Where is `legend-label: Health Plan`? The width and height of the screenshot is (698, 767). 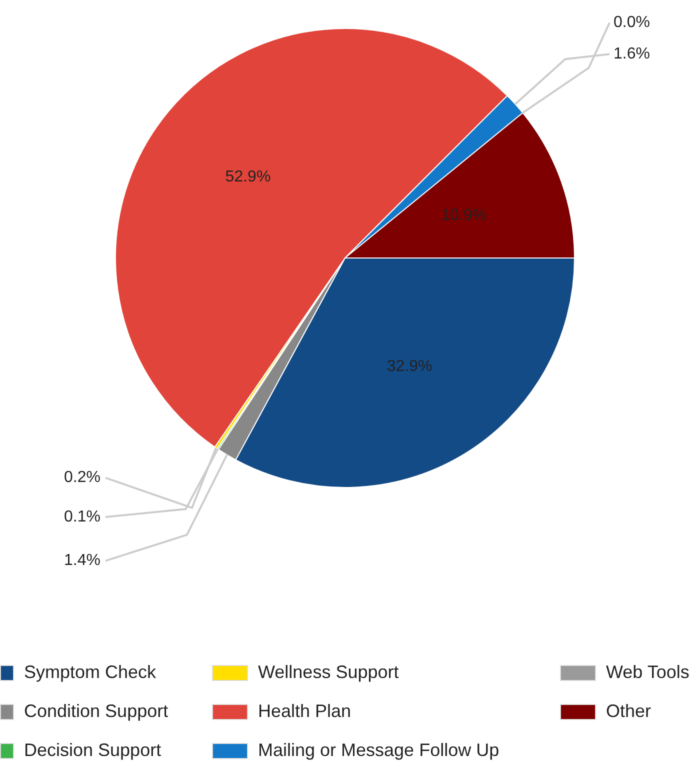
legend-label: Health Plan is located at coordinates (305, 711).